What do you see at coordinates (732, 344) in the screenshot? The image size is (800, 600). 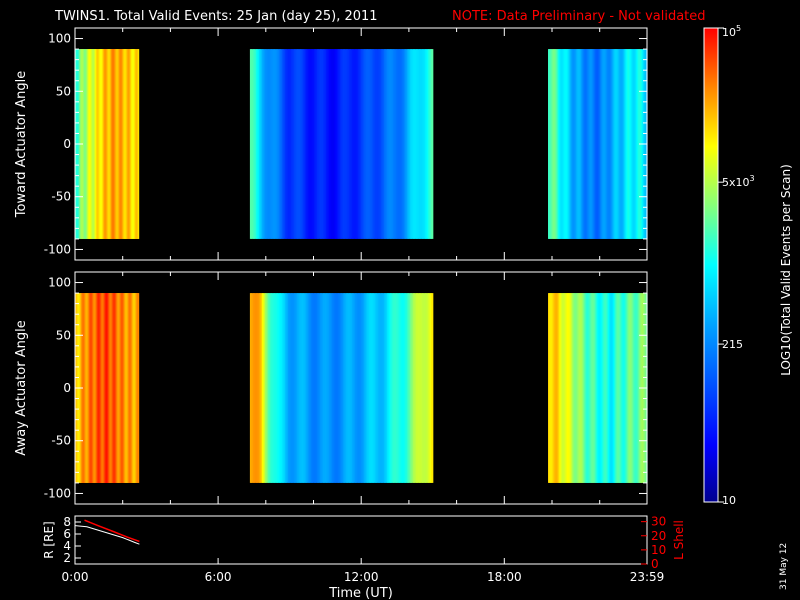 I see `colorbar-tick-label: 215` at bounding box center [732, 344].